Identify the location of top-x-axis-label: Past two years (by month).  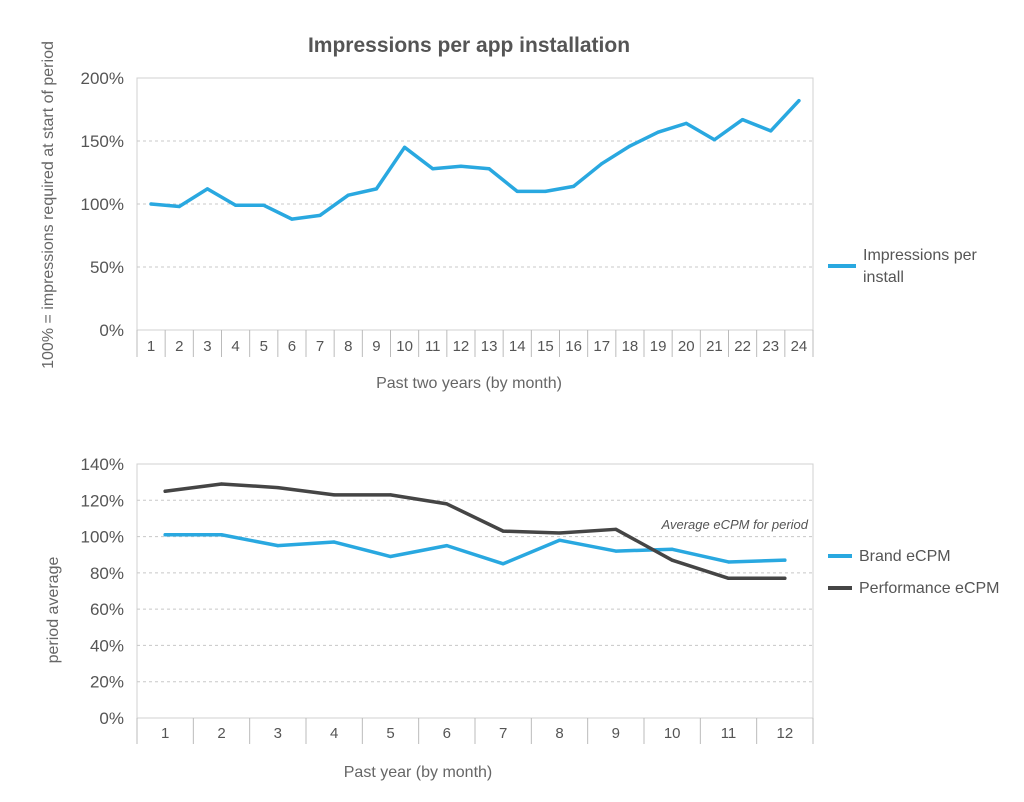
(469, 383).